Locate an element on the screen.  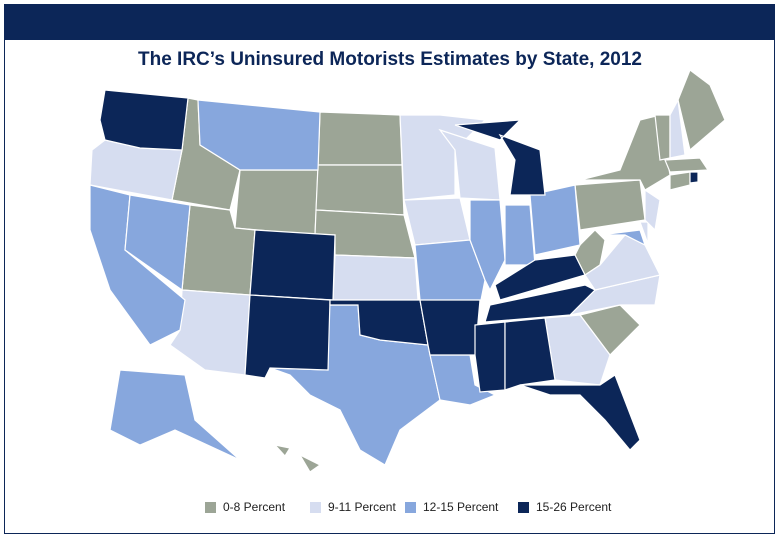
legend-label: 15-26 Percent is located at coordinates (574, 507).